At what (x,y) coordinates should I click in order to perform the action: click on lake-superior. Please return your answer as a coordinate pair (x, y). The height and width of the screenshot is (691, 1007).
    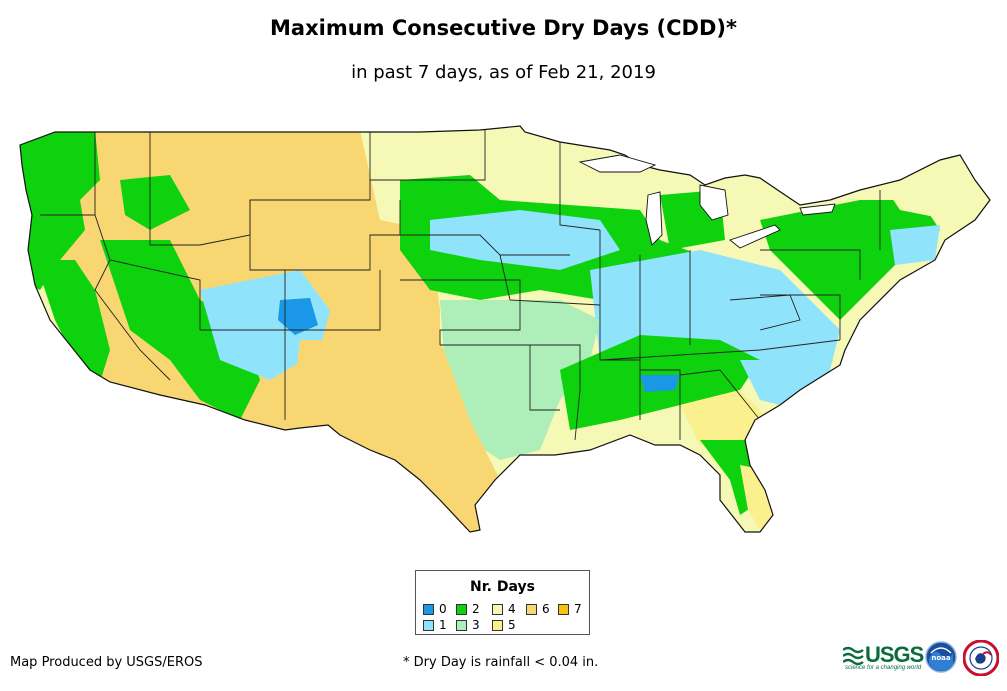
    Looking at the image, I should click on (617, 163).